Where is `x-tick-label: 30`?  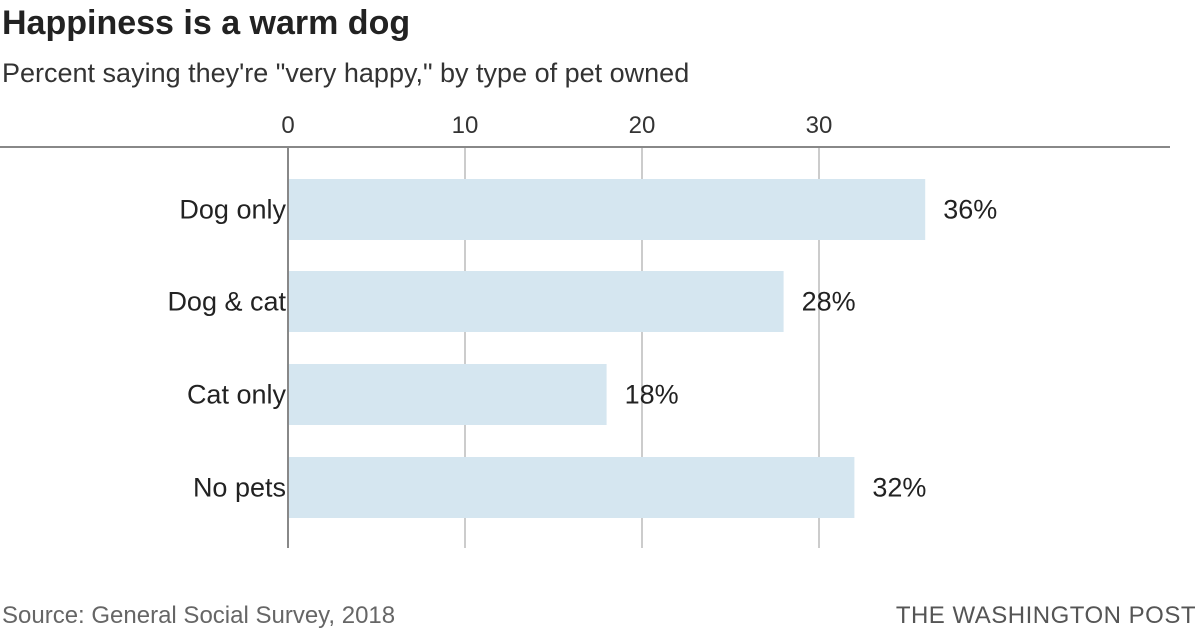 x-tick-label: 30 is located at coordinates (819, 125).